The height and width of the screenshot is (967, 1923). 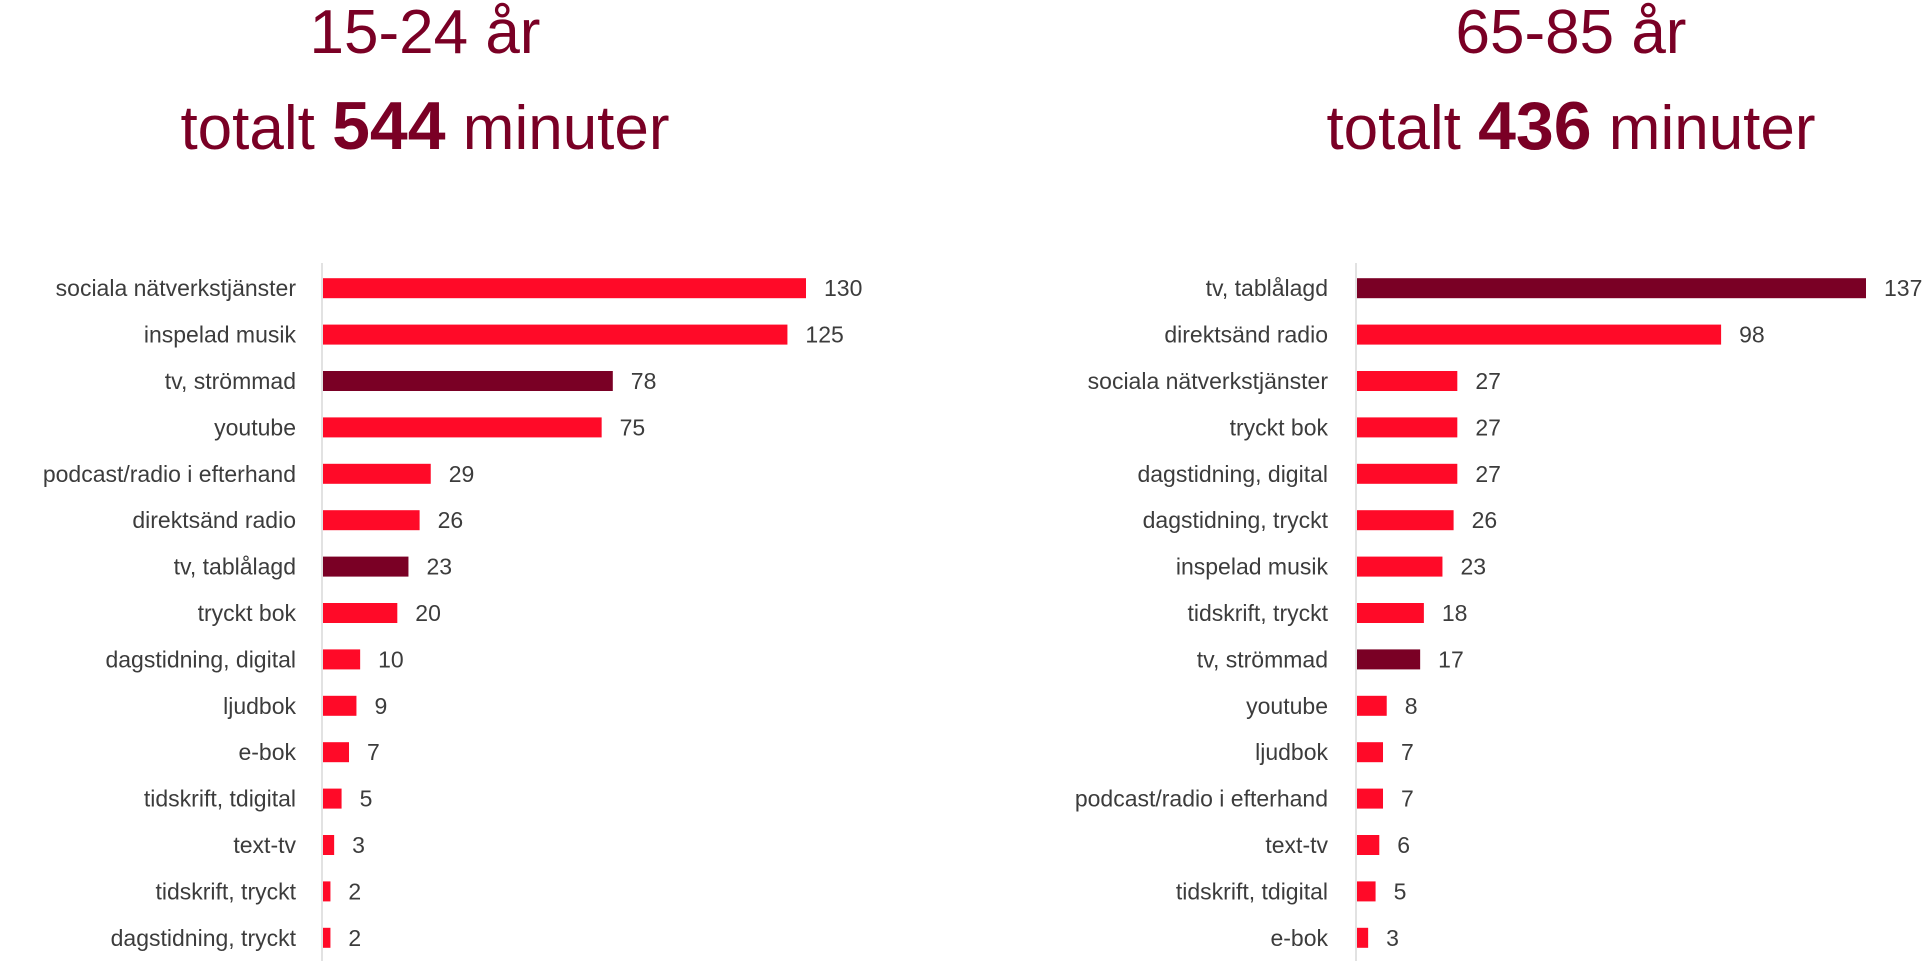 What do you see at coordinates (425, 80) in the screenshot?
I see `chart-title: 15-24 år totalt 544 minuter` at bounding box center [425, 80].